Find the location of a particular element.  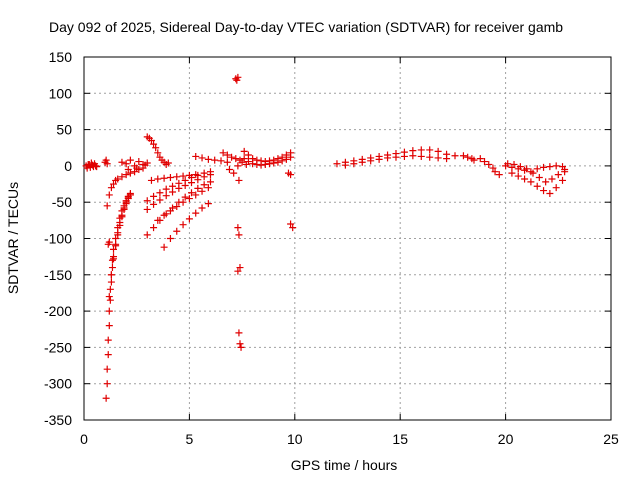

y-tick-label: 100 is located at coordinates (61, 93).